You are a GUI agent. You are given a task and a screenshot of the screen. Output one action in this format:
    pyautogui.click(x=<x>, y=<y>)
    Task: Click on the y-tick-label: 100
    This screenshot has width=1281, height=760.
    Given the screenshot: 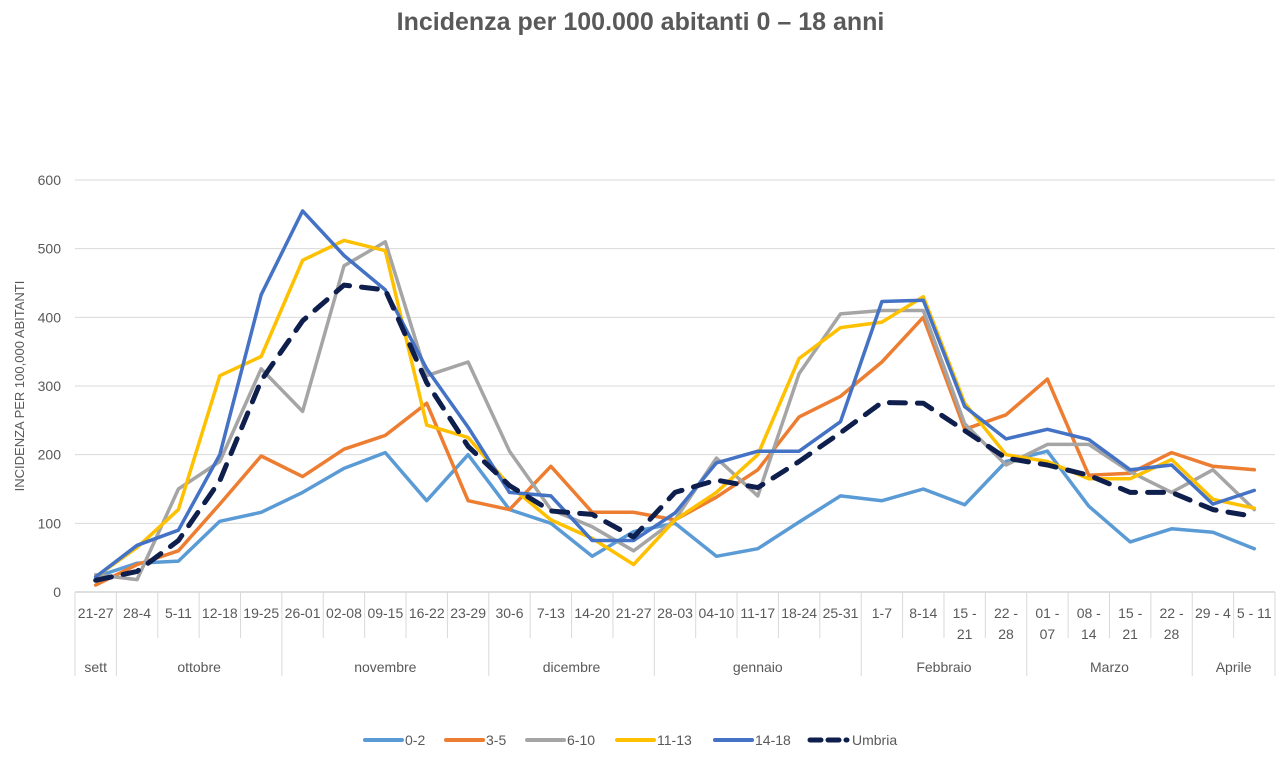 What is the action you would take?
    pyautogui.click(x=50, y=523)
    